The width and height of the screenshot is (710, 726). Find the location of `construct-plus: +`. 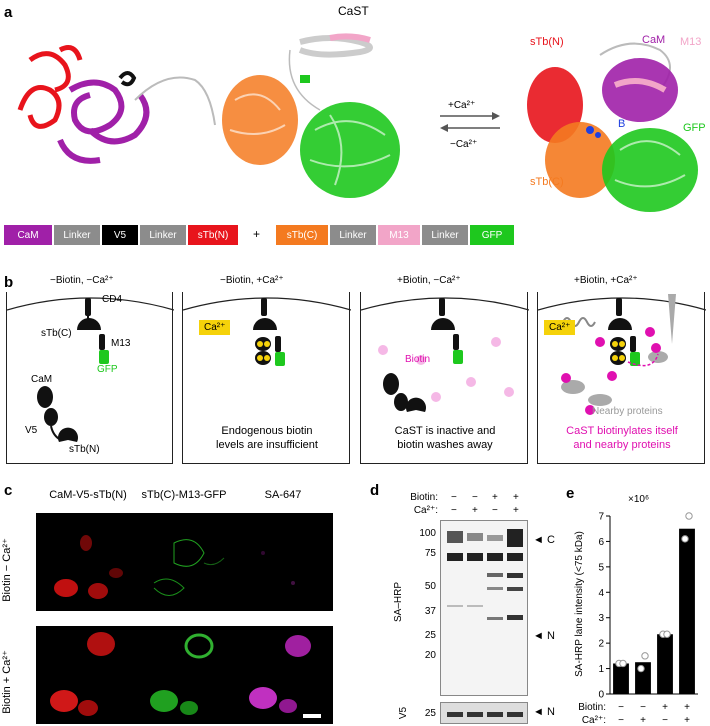

construct-plus: + is located at coordinates (257, 234).